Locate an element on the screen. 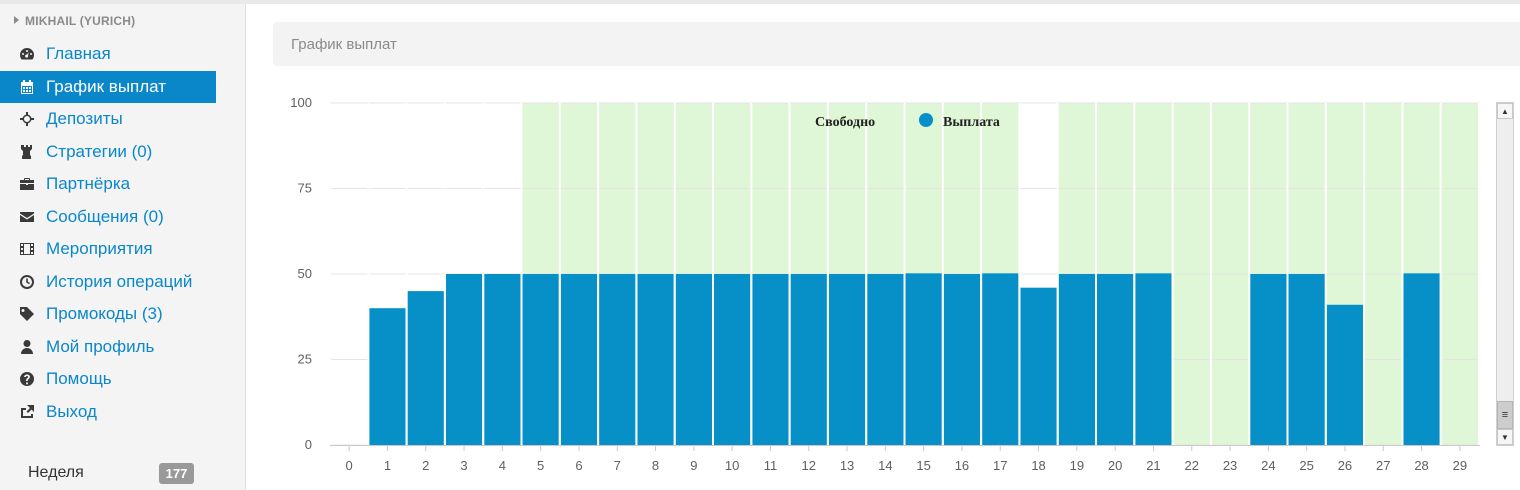 This screenshot has height=490, width=1520. x-tick-label: 12 is located at coordinates (809, 465).